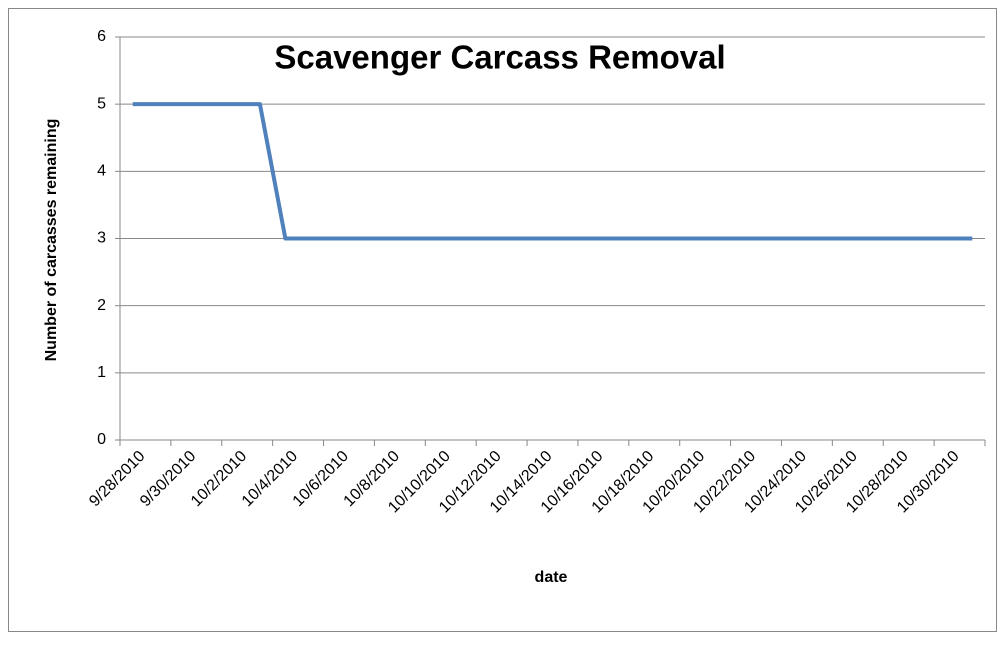  I want to click on chart-title: Scavenger Carcass Removal, so click(499, 57).